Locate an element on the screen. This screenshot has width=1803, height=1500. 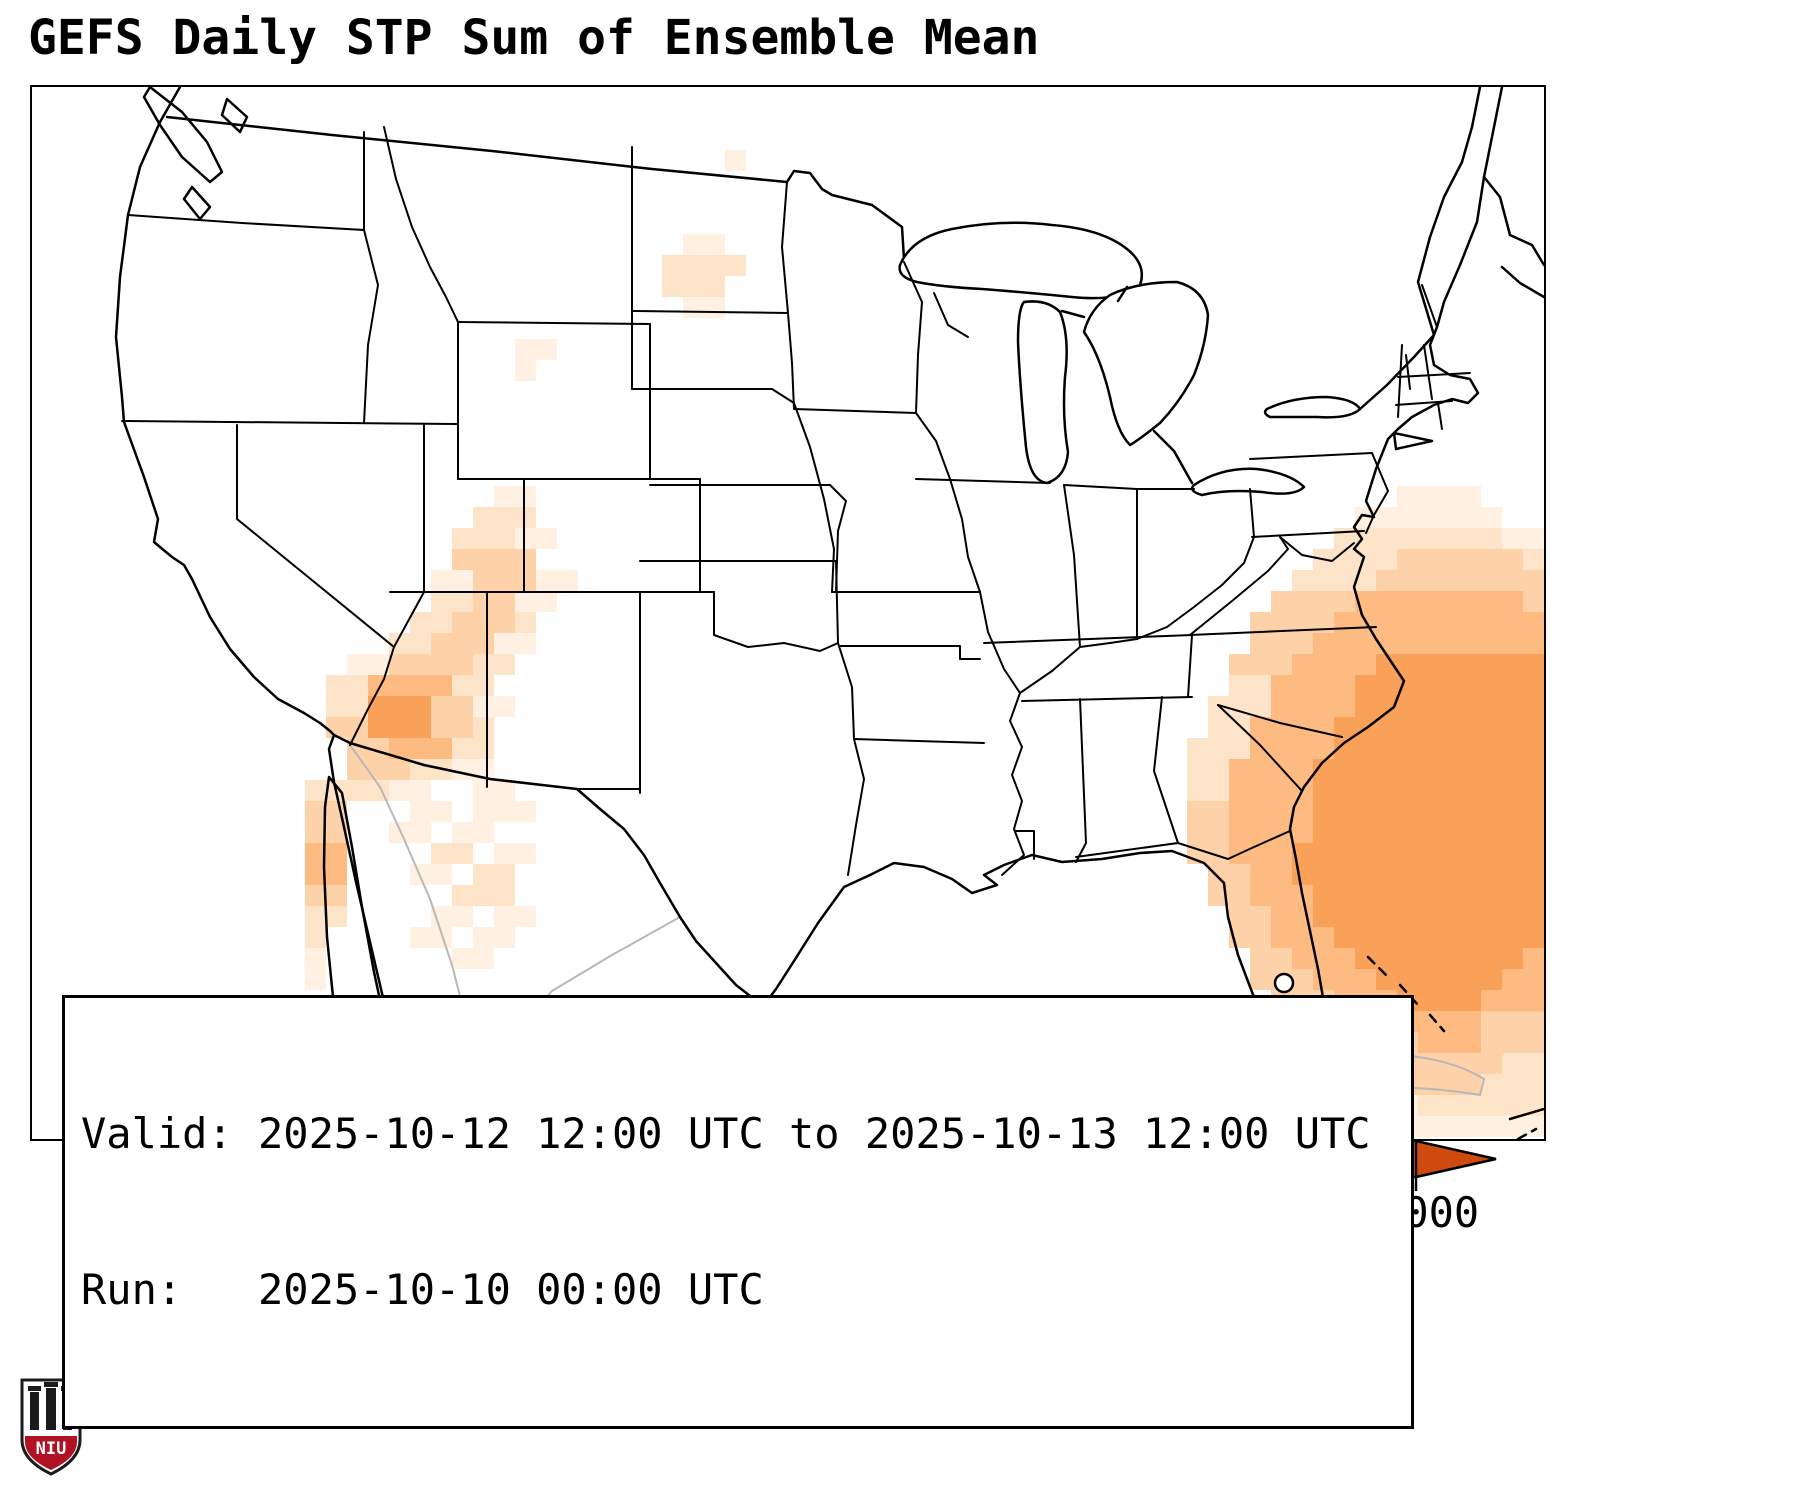
run-line: Run: 2025-10-10 00:00 UTC is located at coordinates (422, 1289).